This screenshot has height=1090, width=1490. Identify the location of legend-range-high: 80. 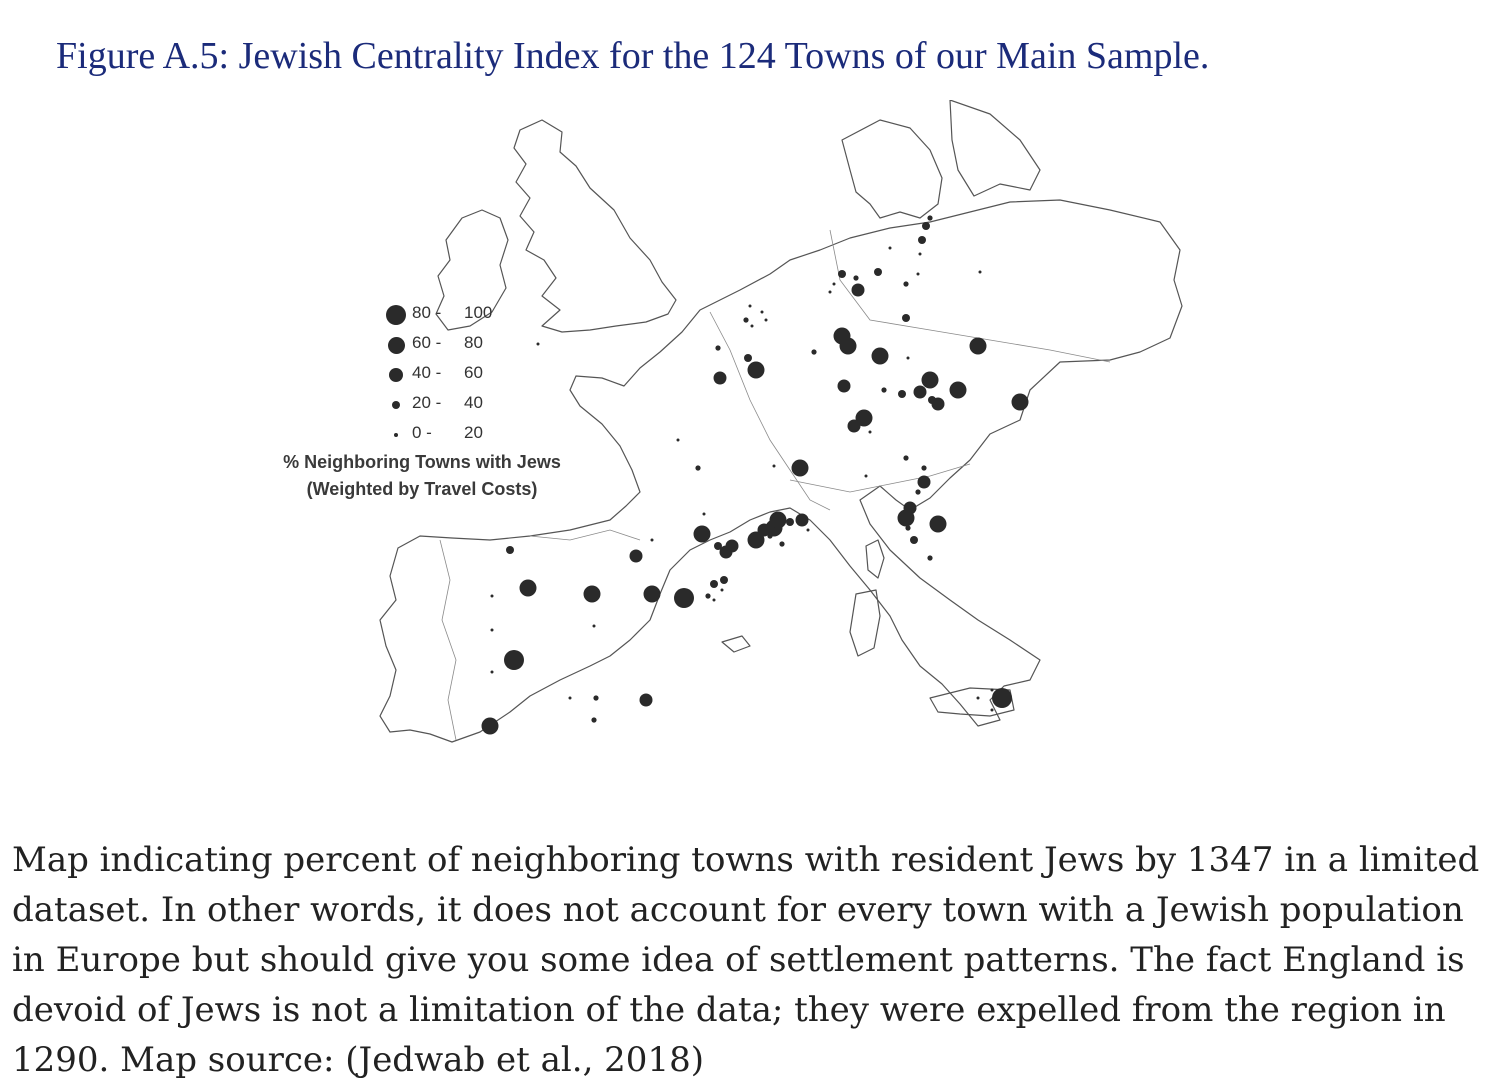
(473, 342).